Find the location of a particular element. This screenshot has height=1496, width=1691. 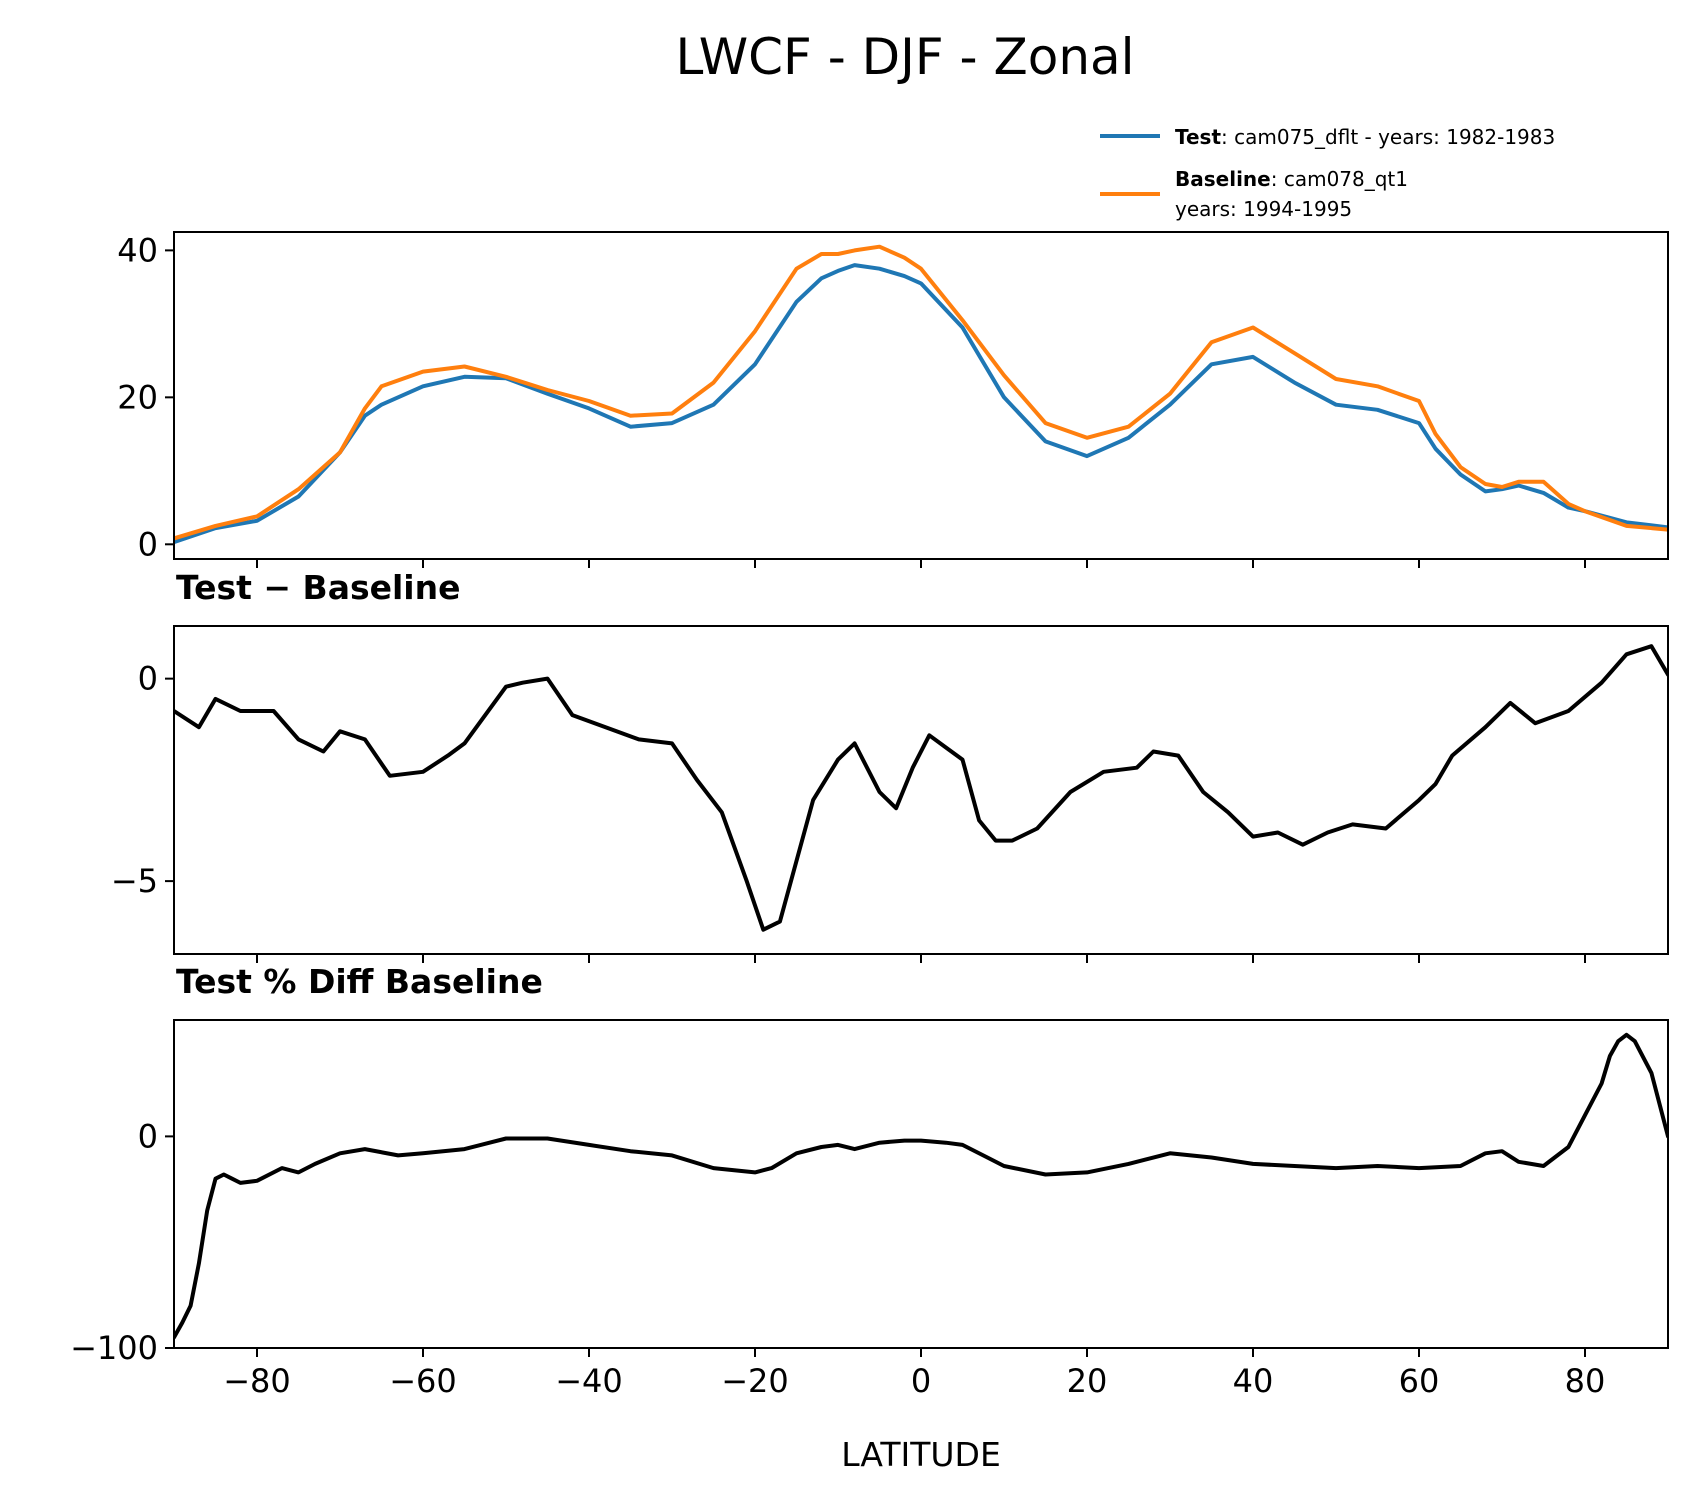

x-tick-label: −20 is located at coordinates (755, 1381).